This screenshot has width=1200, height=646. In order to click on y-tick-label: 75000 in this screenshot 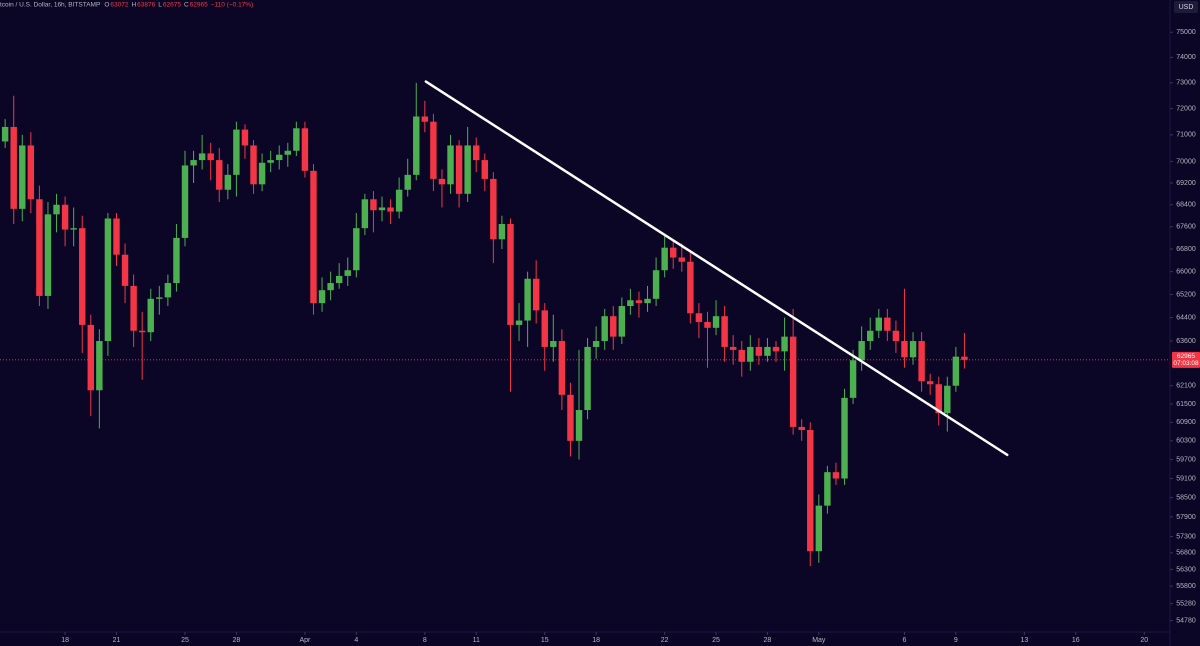, I will do `click(1186, 32)`.